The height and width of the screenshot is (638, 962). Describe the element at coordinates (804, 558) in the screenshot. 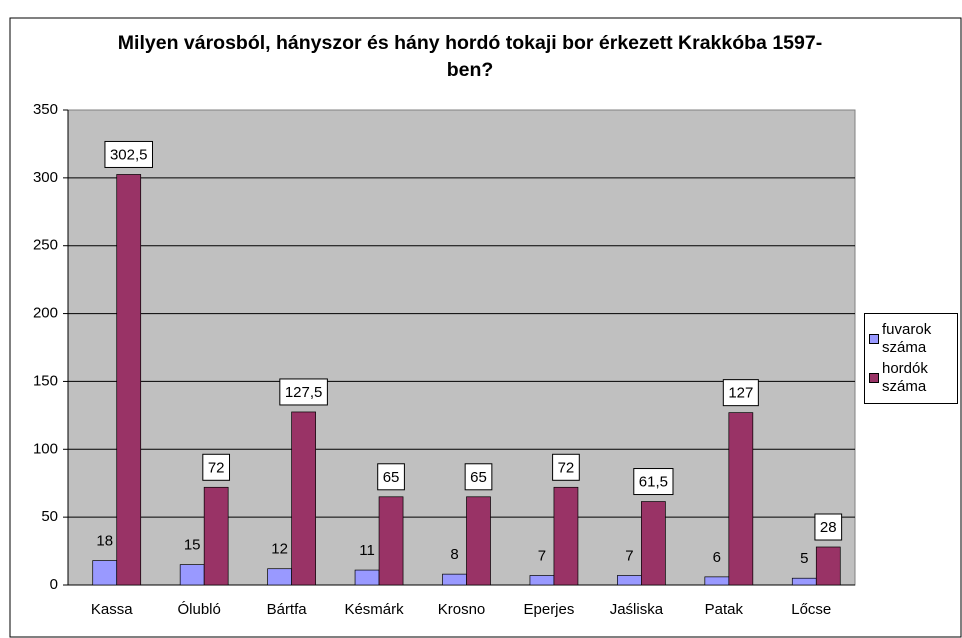

I see `data-label: 5` at that location.